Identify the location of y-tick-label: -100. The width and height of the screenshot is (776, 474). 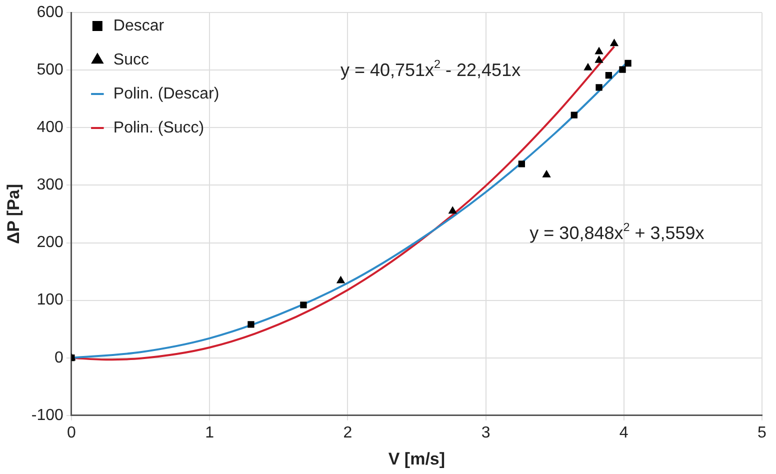
(47, 415).